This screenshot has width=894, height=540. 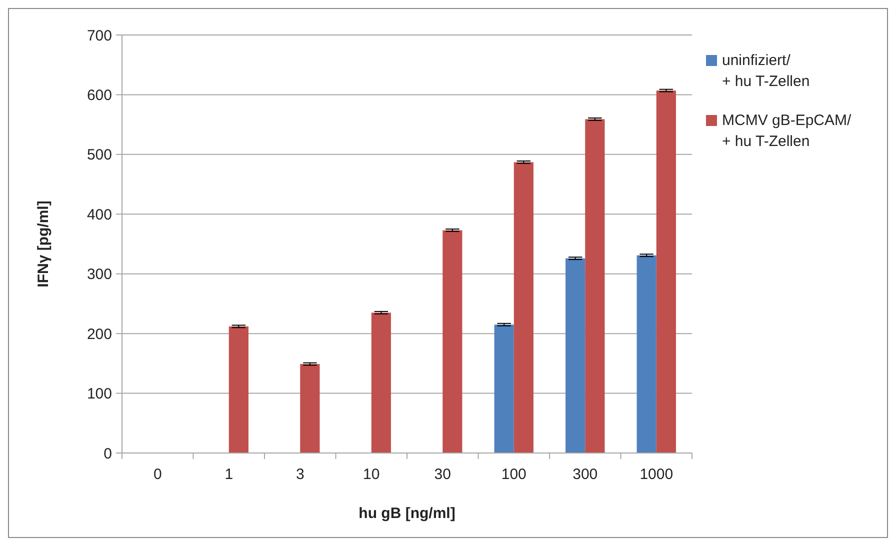 What do you see at coordinates (300, 474) in the screenshot?
I see `x-tick-label: 3` at bounding box center [300, 474].